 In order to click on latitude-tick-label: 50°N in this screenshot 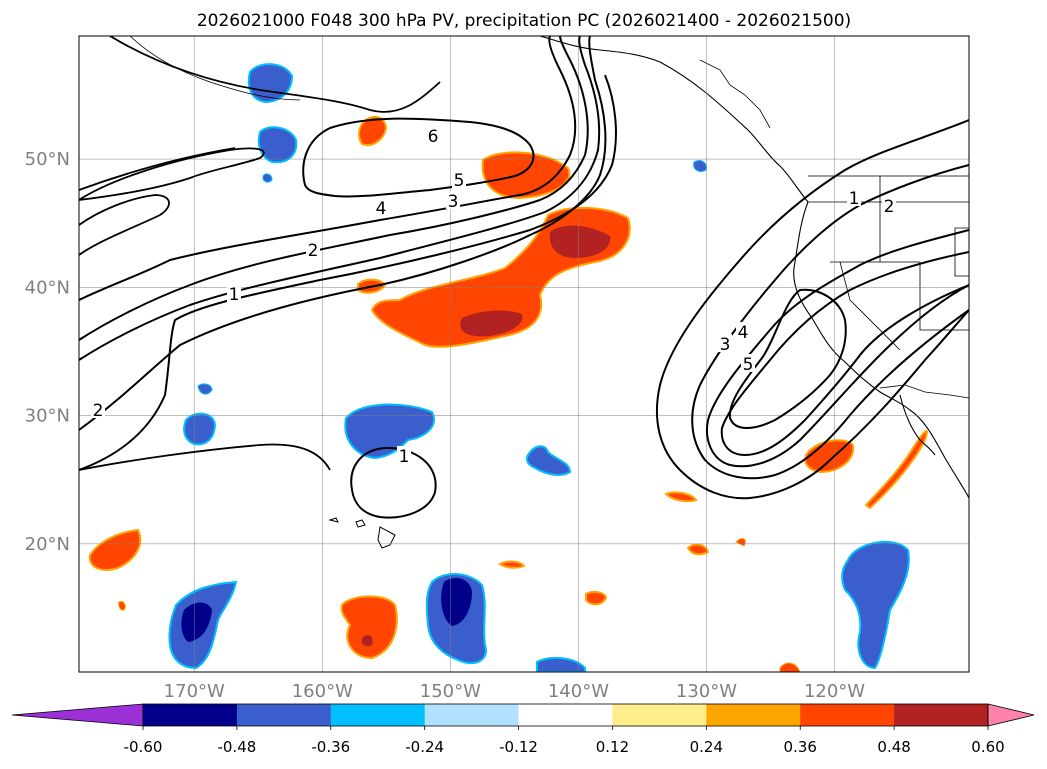, I will do `click(47, 159)`.